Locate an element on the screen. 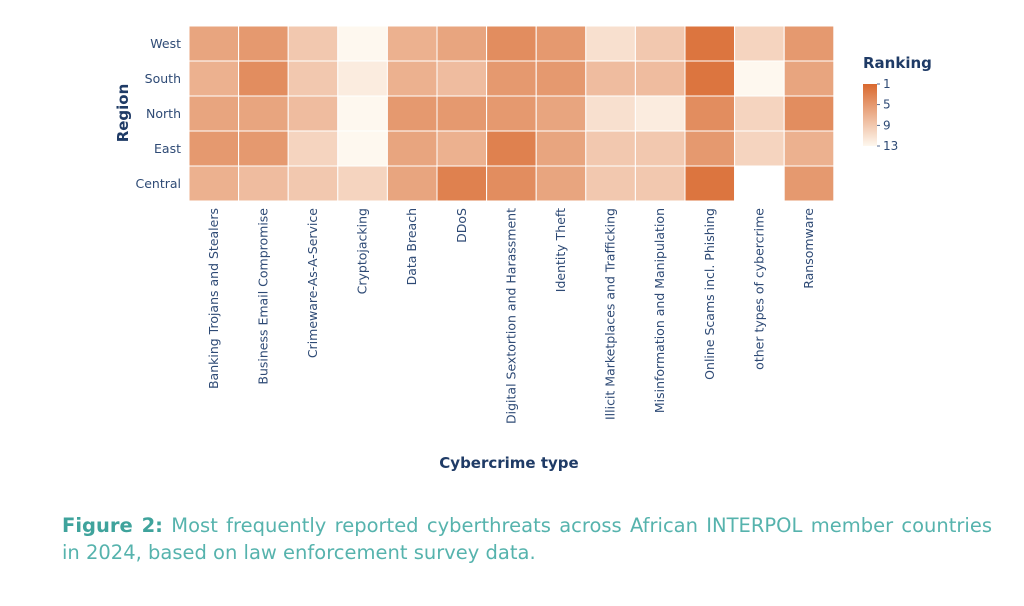  x-tick-label: Identity Theft is located at coordinates (560, 250).